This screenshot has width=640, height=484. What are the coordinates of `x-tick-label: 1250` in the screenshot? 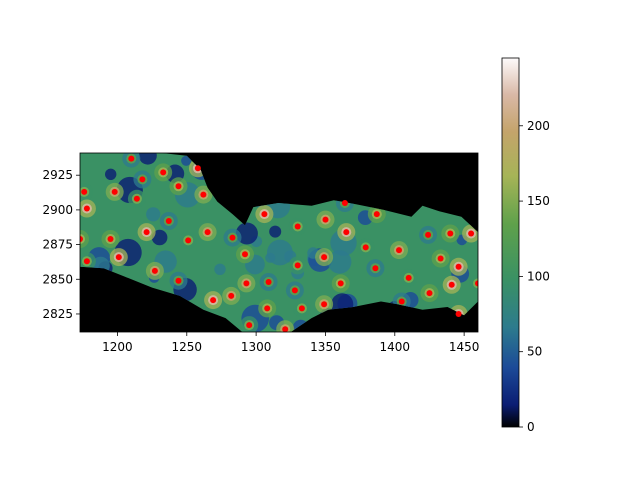 It's located at (187, 347).